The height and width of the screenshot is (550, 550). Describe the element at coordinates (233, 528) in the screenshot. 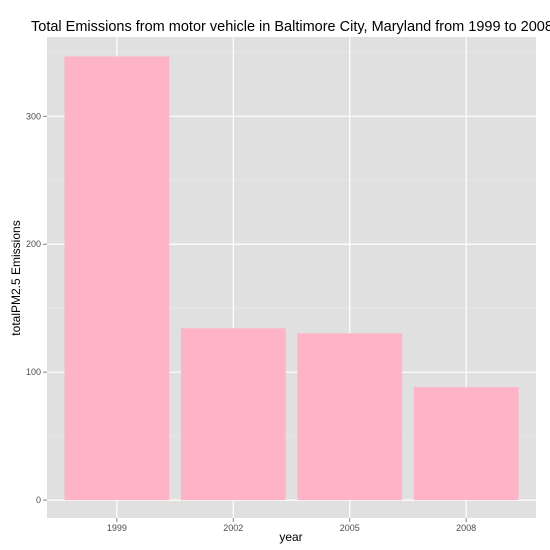

I see `x-tick-label: 2002` at that location.